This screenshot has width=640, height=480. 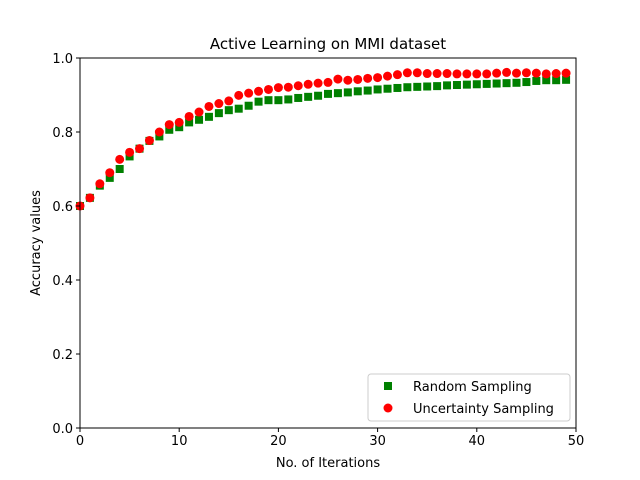 What do you see at coordinates (62, 133) in the screenshot?
I see `y-tick-label: 0.8` at bounding box center [62, 133].